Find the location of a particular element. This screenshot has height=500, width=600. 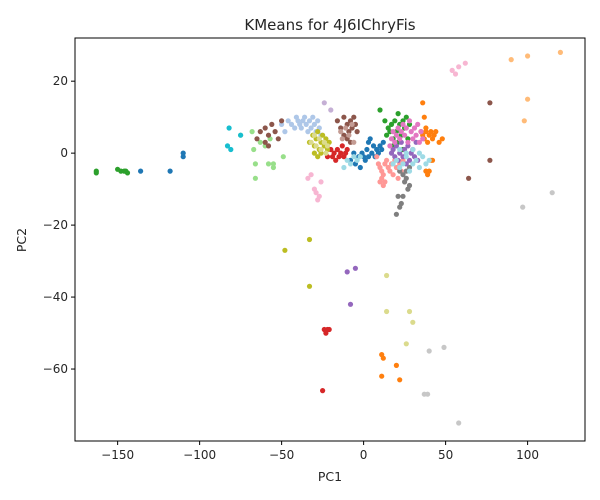

chart-title: KMeans for 4J6IChryFis is located at coordinates (329, 25).